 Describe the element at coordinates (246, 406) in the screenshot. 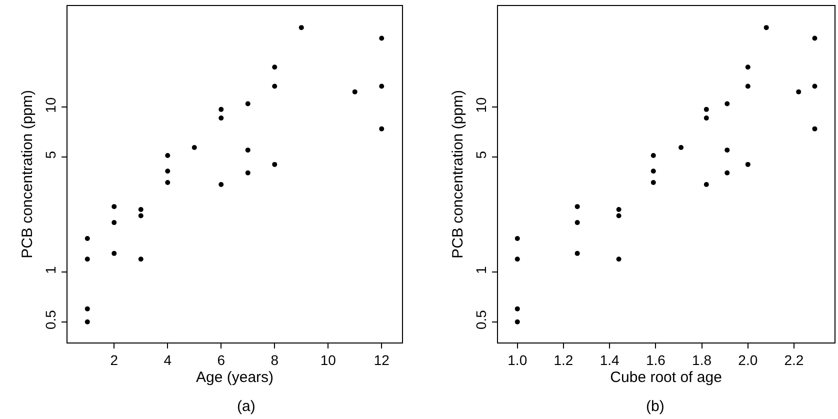

I see `text: (a)` at that location.